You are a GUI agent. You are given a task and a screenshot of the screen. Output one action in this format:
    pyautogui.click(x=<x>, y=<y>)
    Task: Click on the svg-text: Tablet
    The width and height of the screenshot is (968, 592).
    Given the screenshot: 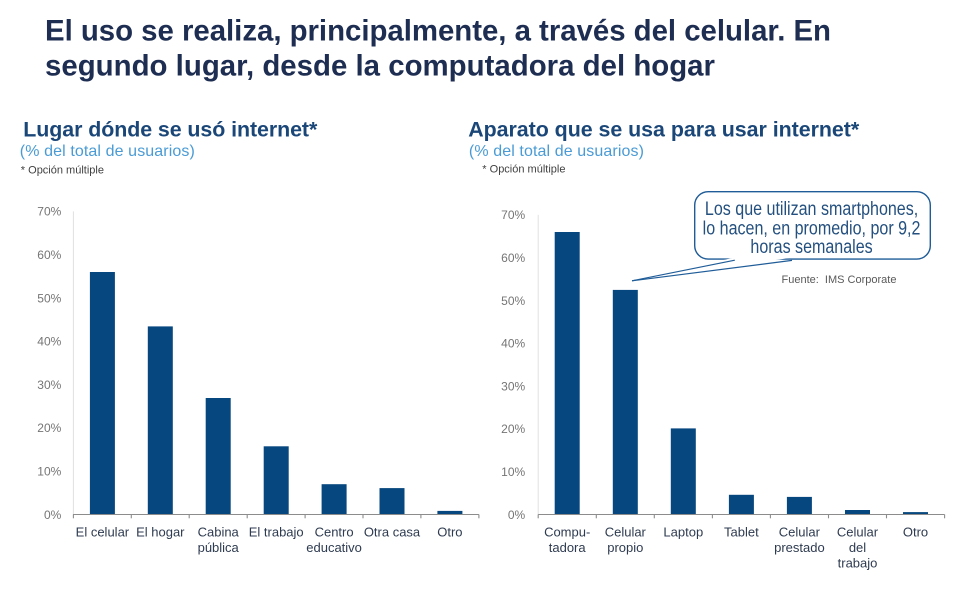 What is the action you would take?
    pyautogui.click(x=741, y=532)
    